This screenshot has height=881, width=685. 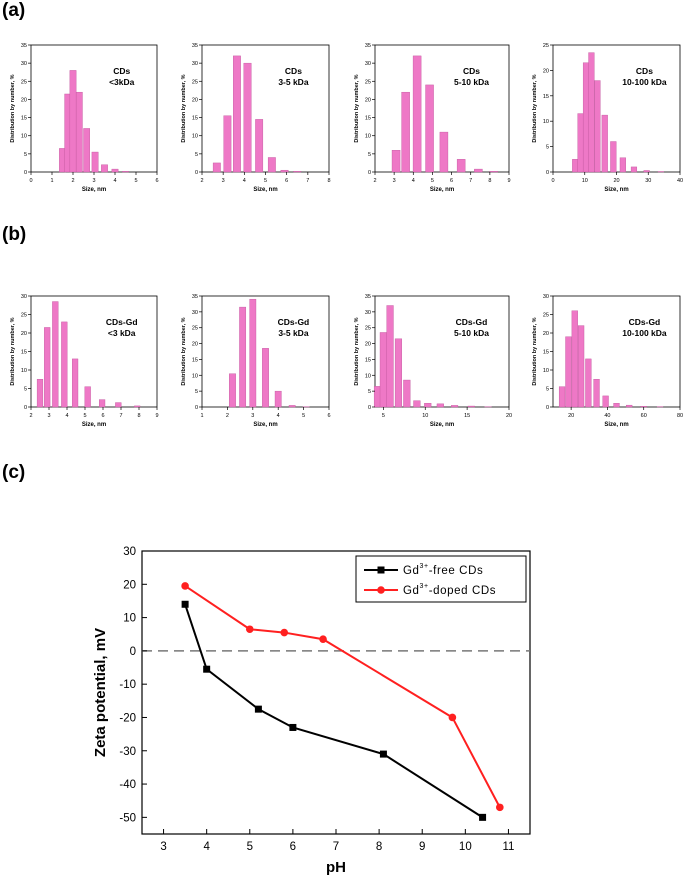 What do you see at coordinates (443, 570) in the screenshot?
I see `legend-label-free: Gd3+-free CDs` at bounding box center [443, 570].